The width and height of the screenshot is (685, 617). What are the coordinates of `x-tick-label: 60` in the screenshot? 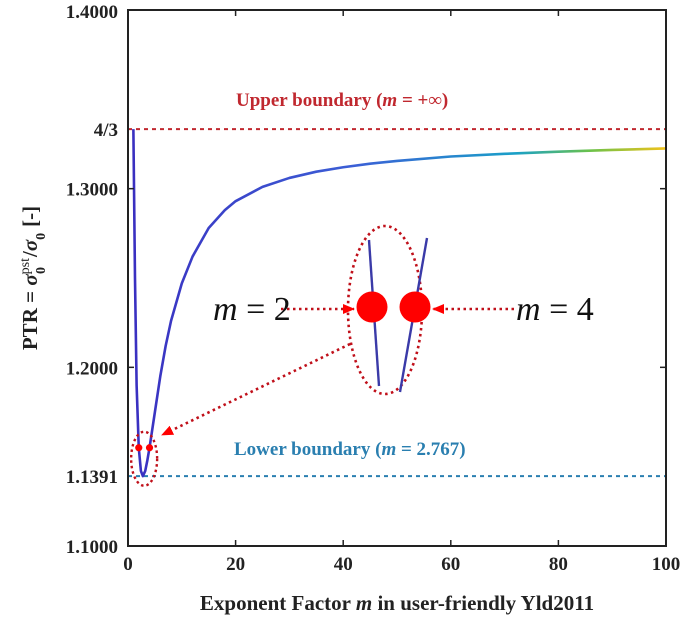 It's located at (450, 564).